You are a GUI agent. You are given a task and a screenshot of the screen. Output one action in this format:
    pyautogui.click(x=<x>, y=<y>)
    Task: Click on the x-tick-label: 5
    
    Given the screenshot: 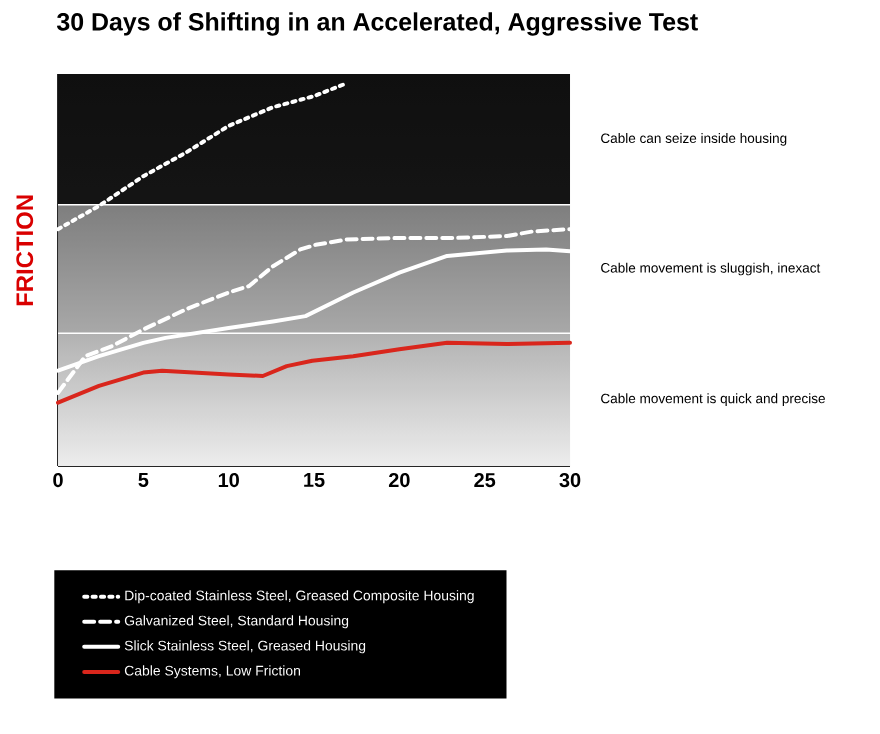 What is the action you would take?
    pyautogui.click(x=143, y=480)
    